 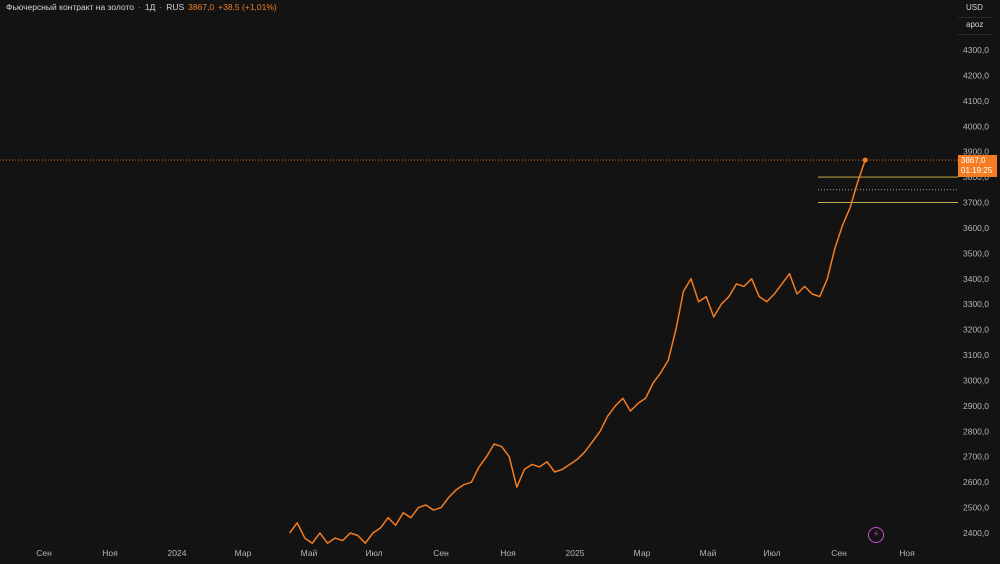 I want to click on last-price-value: 3867,0, so click(x=201, y=7).